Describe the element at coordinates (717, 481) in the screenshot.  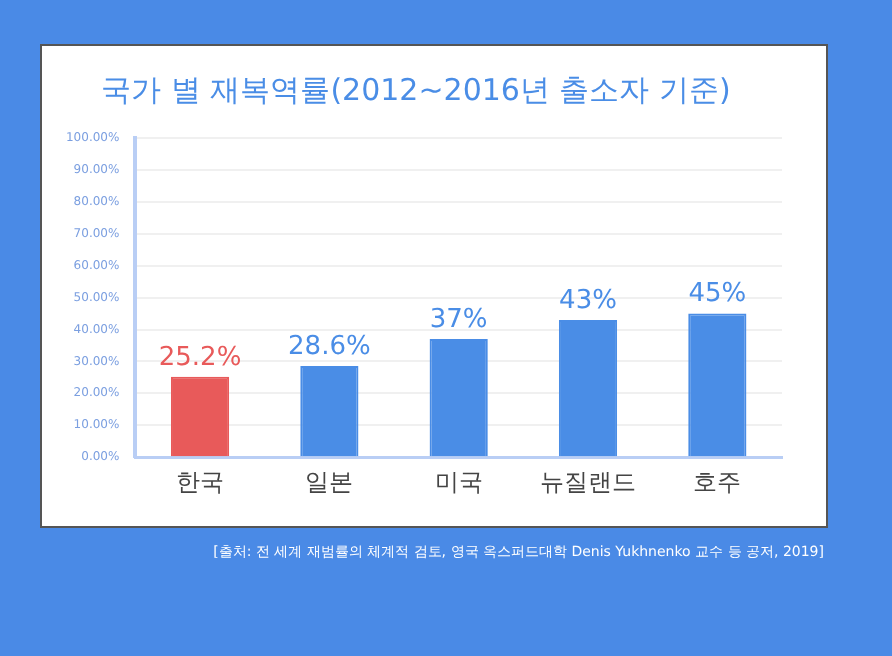
I see `x-tick-label: 호주` at that location.